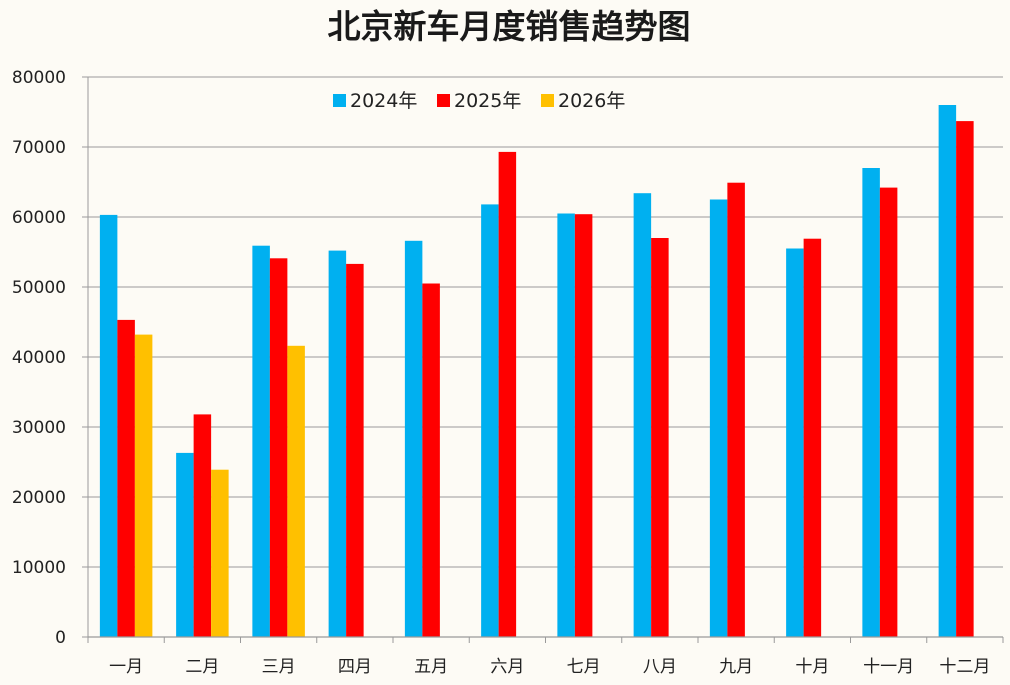 The image size is (1010, 685). What do you see at coordinates (507, 667) in the screenshot?
I see `x-tick-label: 六月` at bounding box center [507, 667].